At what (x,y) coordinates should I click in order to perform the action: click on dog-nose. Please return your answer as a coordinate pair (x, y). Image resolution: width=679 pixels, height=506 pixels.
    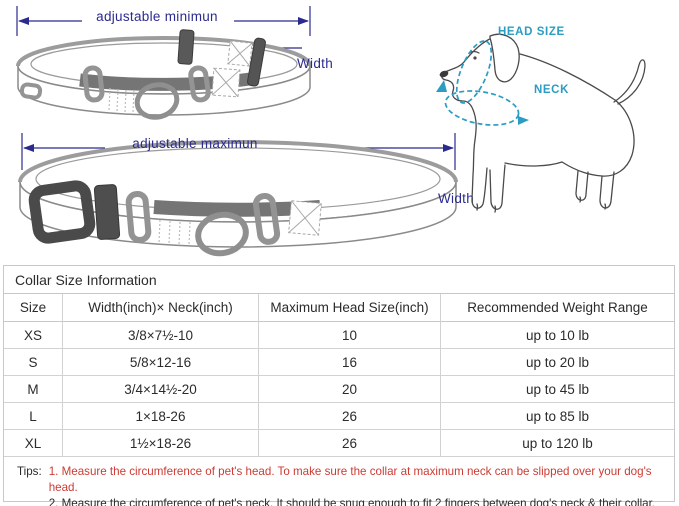
    Looking at the image, I should click on (444, 74).